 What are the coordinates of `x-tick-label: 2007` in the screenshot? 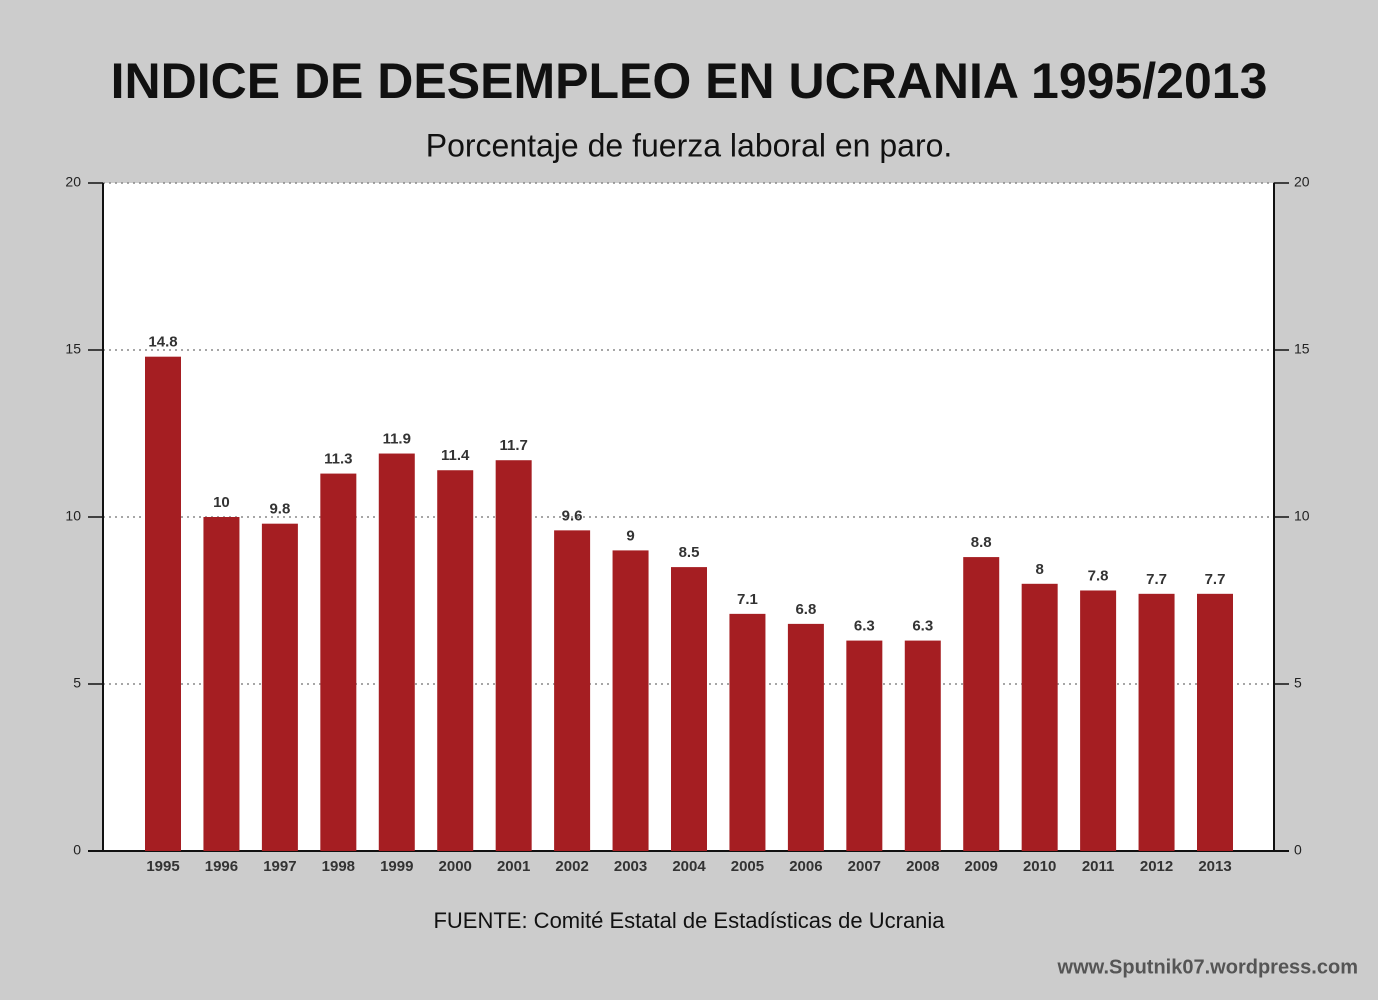 It's located at (864, 866).